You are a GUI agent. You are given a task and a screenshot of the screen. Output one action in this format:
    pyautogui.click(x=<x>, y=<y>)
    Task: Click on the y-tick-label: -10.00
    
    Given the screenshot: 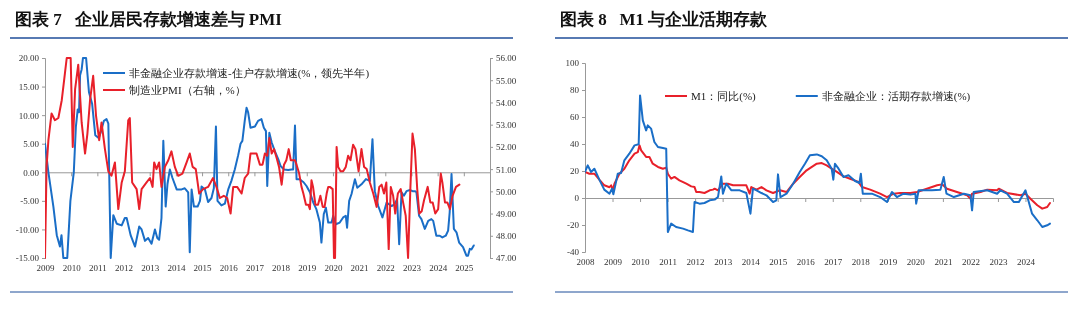 What is the action you would take?
    pyautogui.click(x=27, y=229)
    